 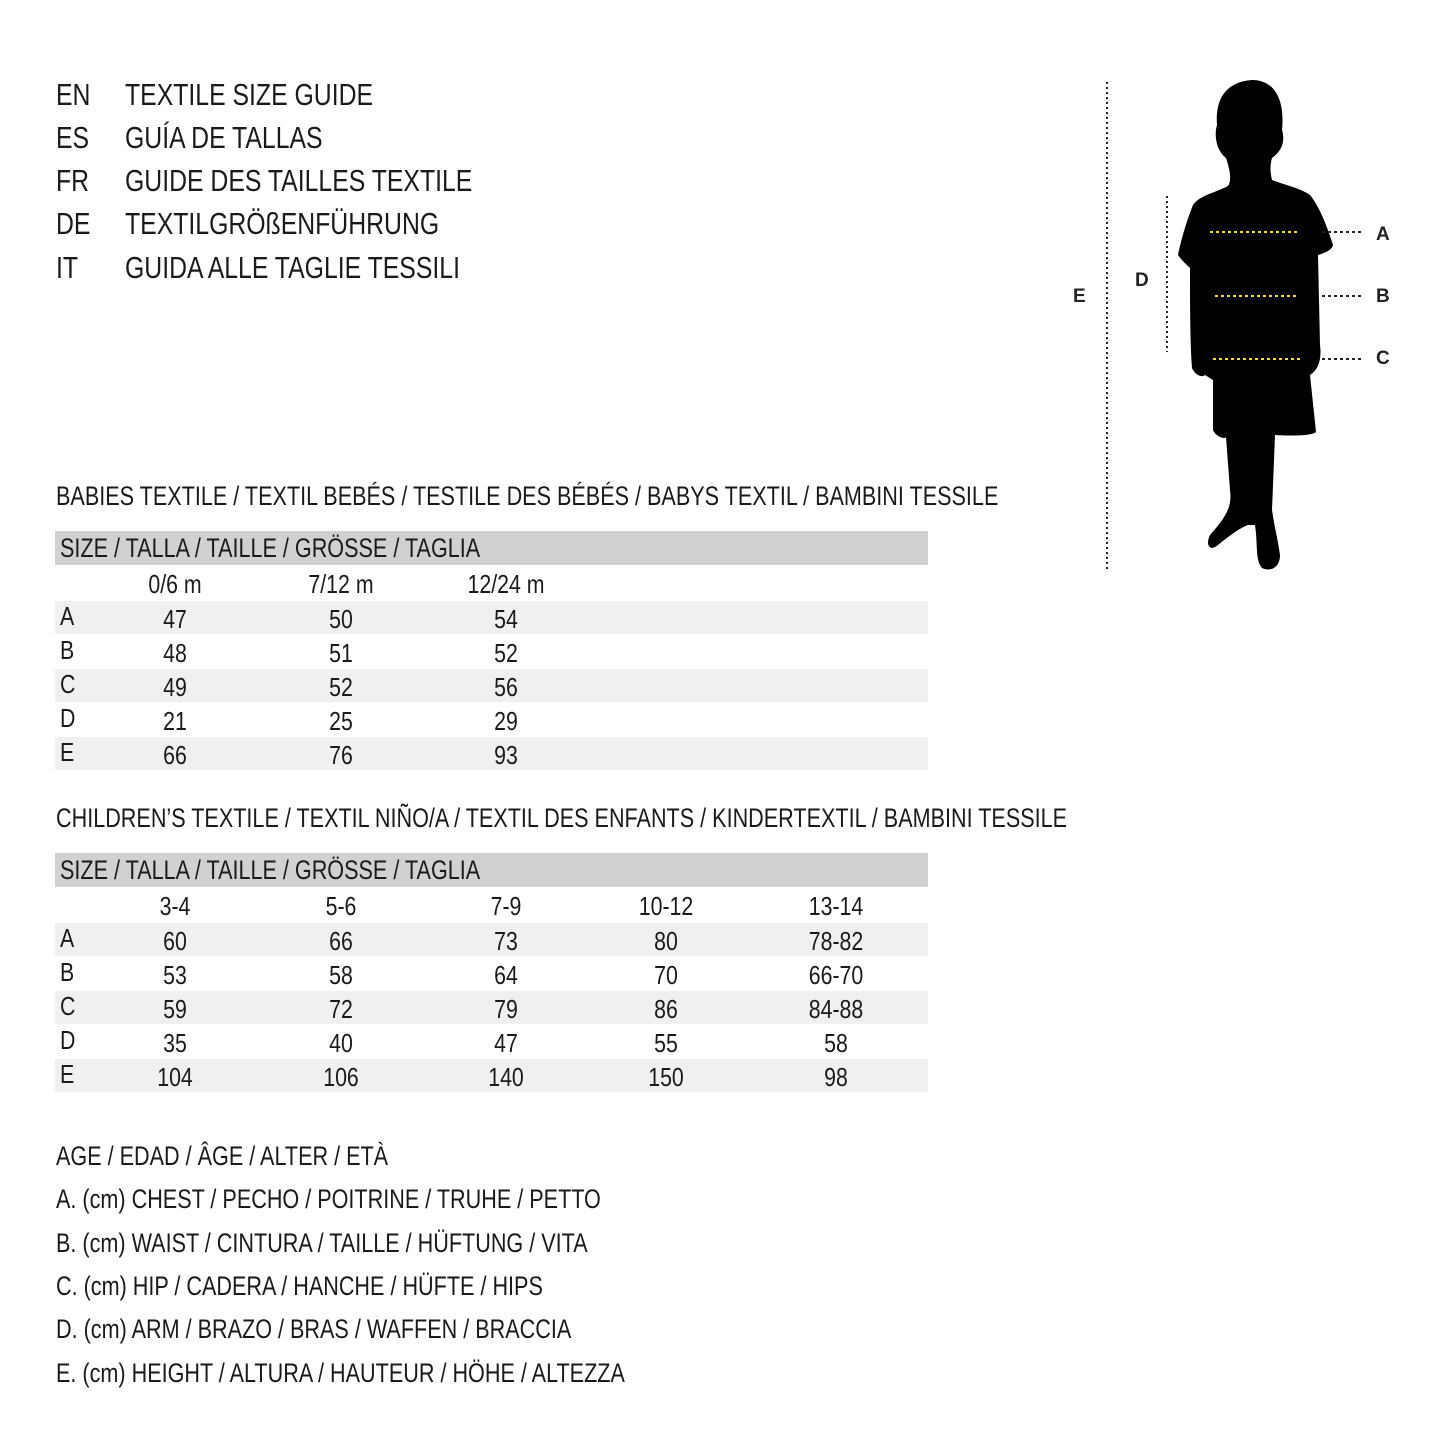 I want to click on babies-row-label: A, so click(x=67, y=616).